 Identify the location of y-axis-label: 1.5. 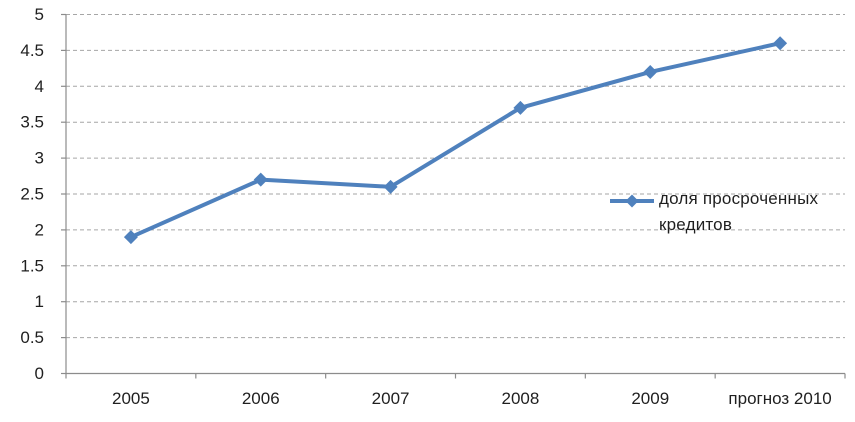
(32, 265).